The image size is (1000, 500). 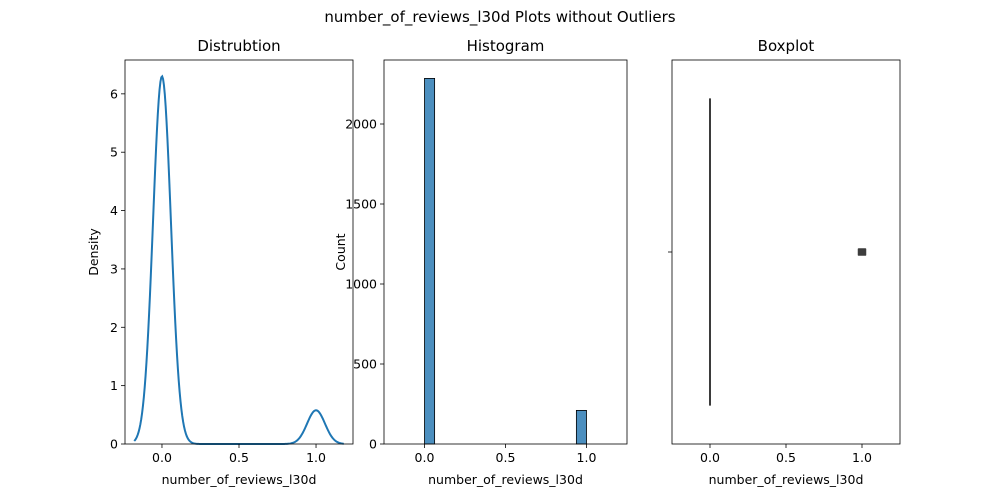 What do you see at coordinates (114, 385) in the screenshot?
I see `y-tick-label: 1` at bounding box center [114, 385].